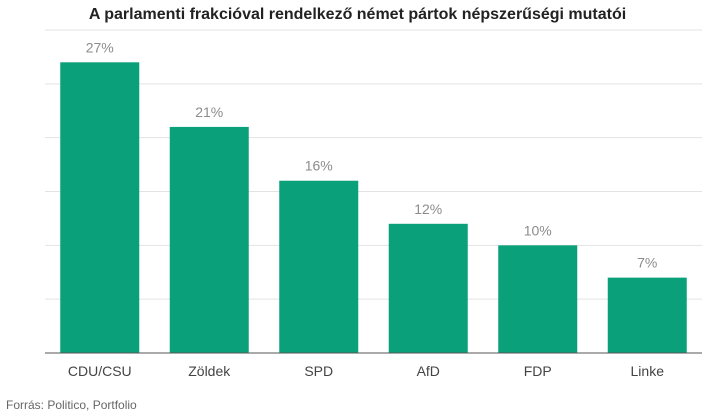  Describe the element at coordinates (648, 371) in the screenshot. I see `x-tick-label: Linke` at that location.